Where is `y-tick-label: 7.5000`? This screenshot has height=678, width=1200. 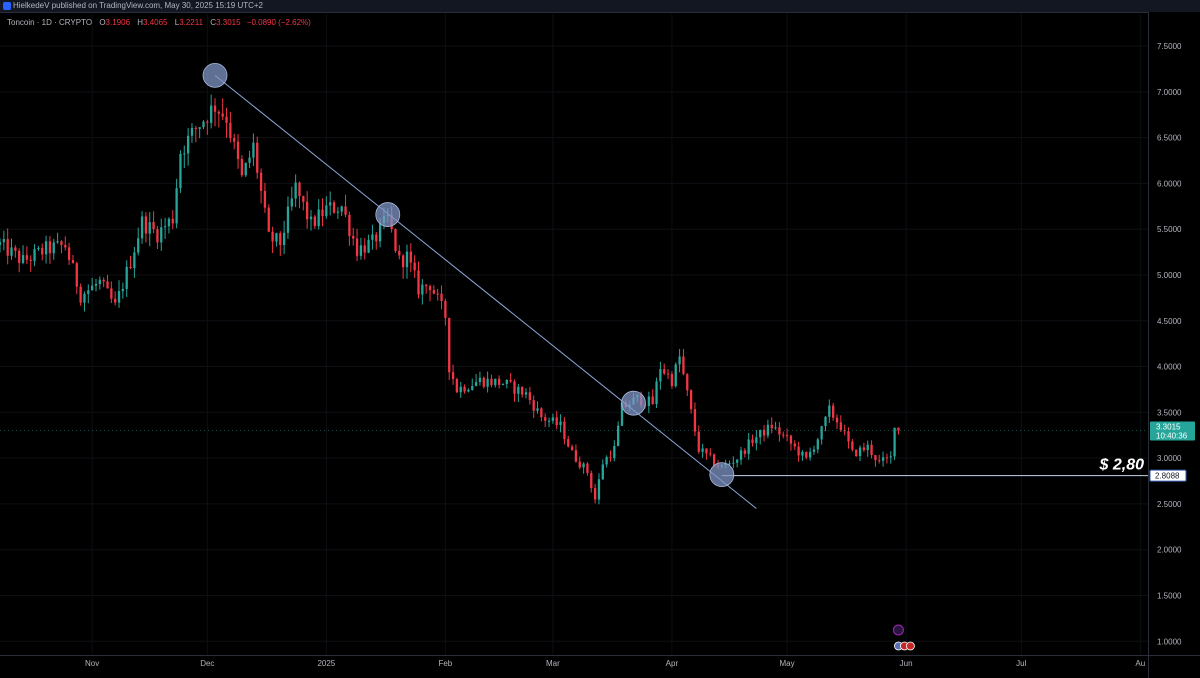 y-tick-label: 7.5000 is located at coordinates (1169, 46).